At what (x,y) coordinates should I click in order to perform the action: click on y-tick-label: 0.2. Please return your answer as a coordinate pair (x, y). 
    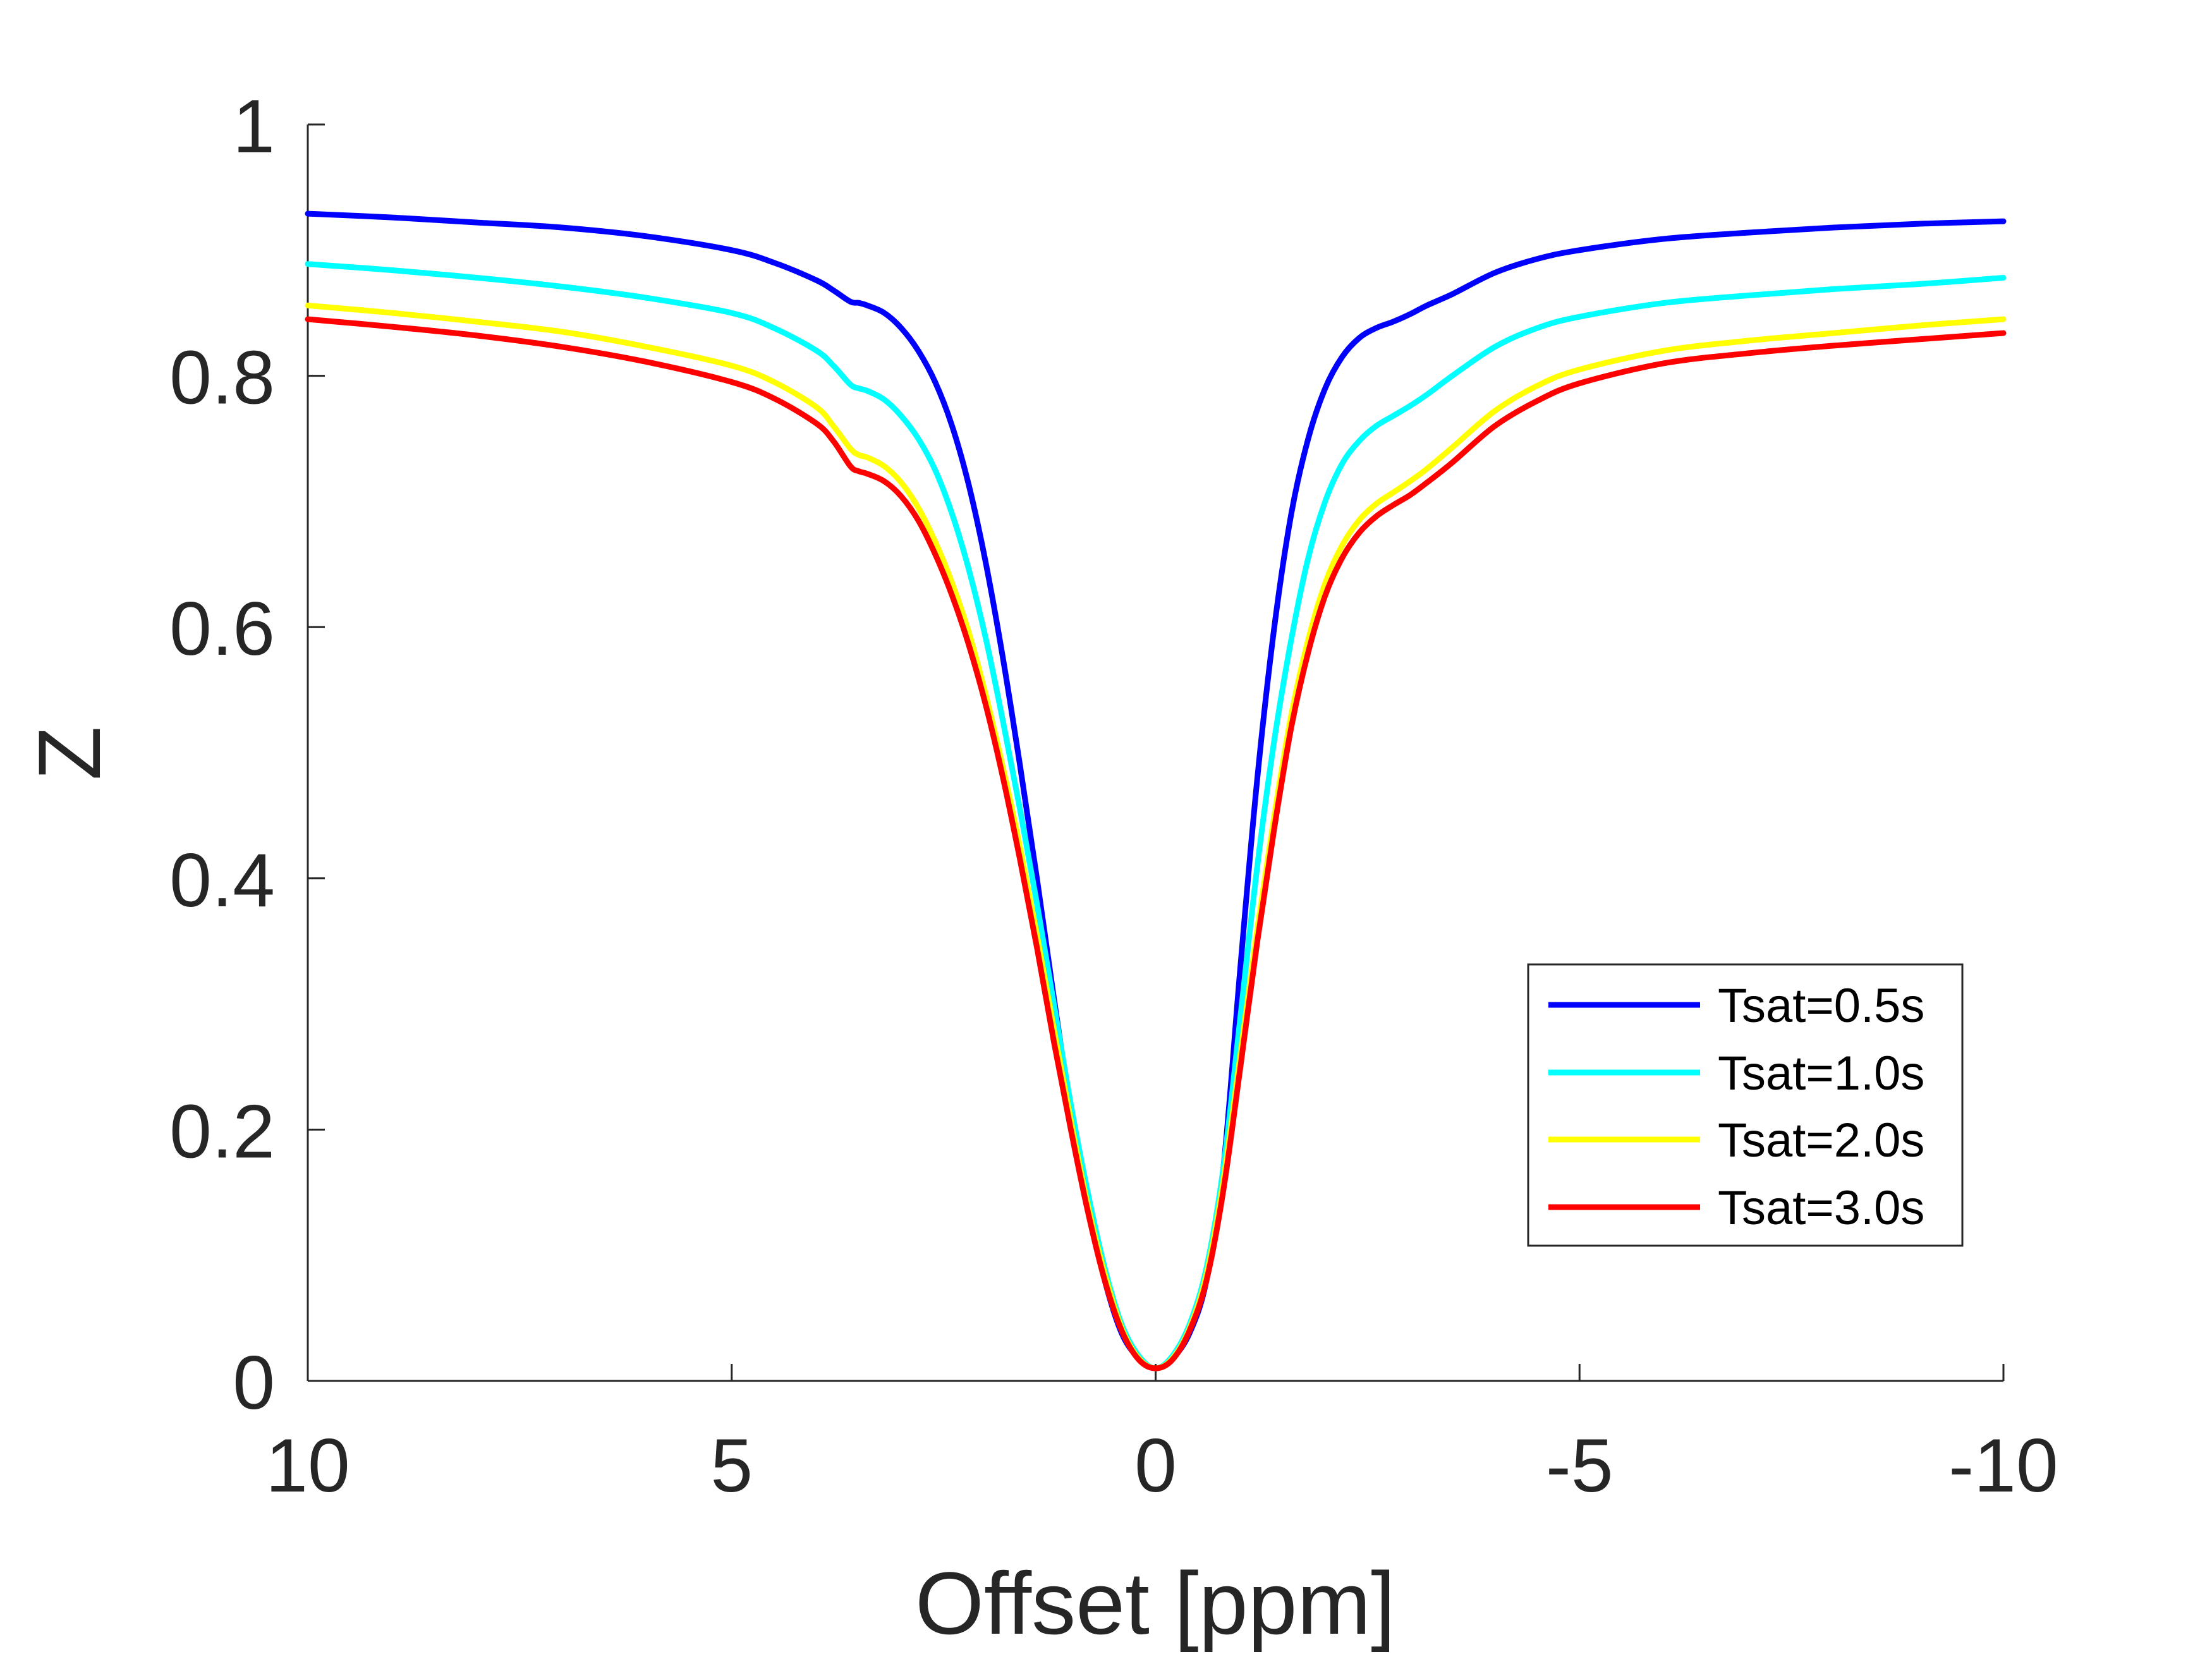
    Looking at the image, I should click on (222, 1131).